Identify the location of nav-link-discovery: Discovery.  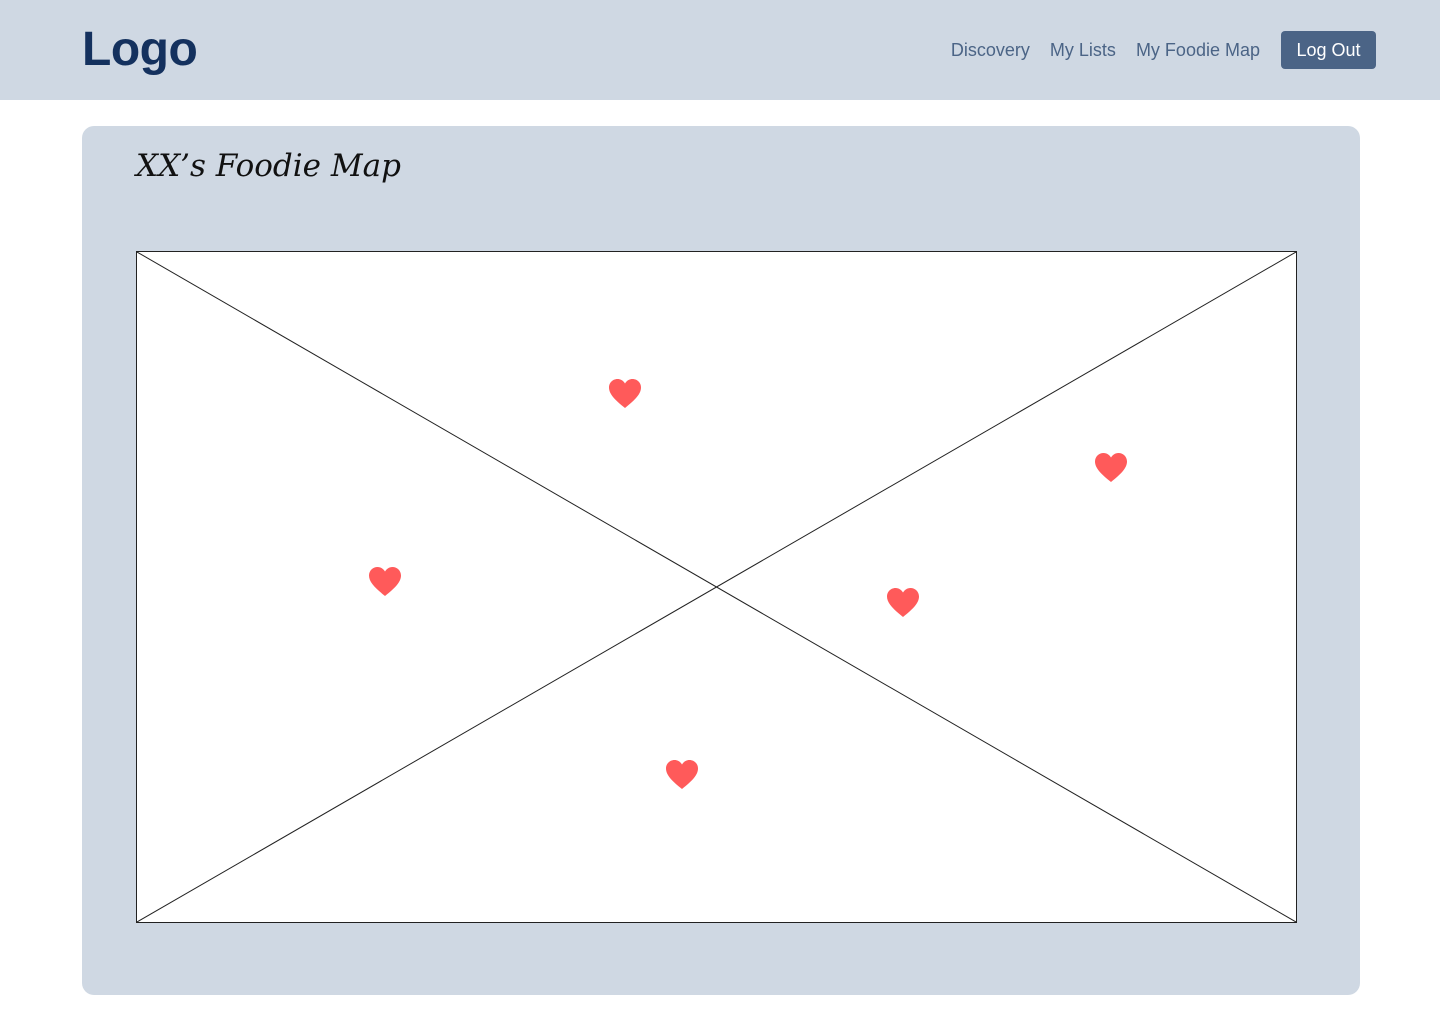
(990, 50).